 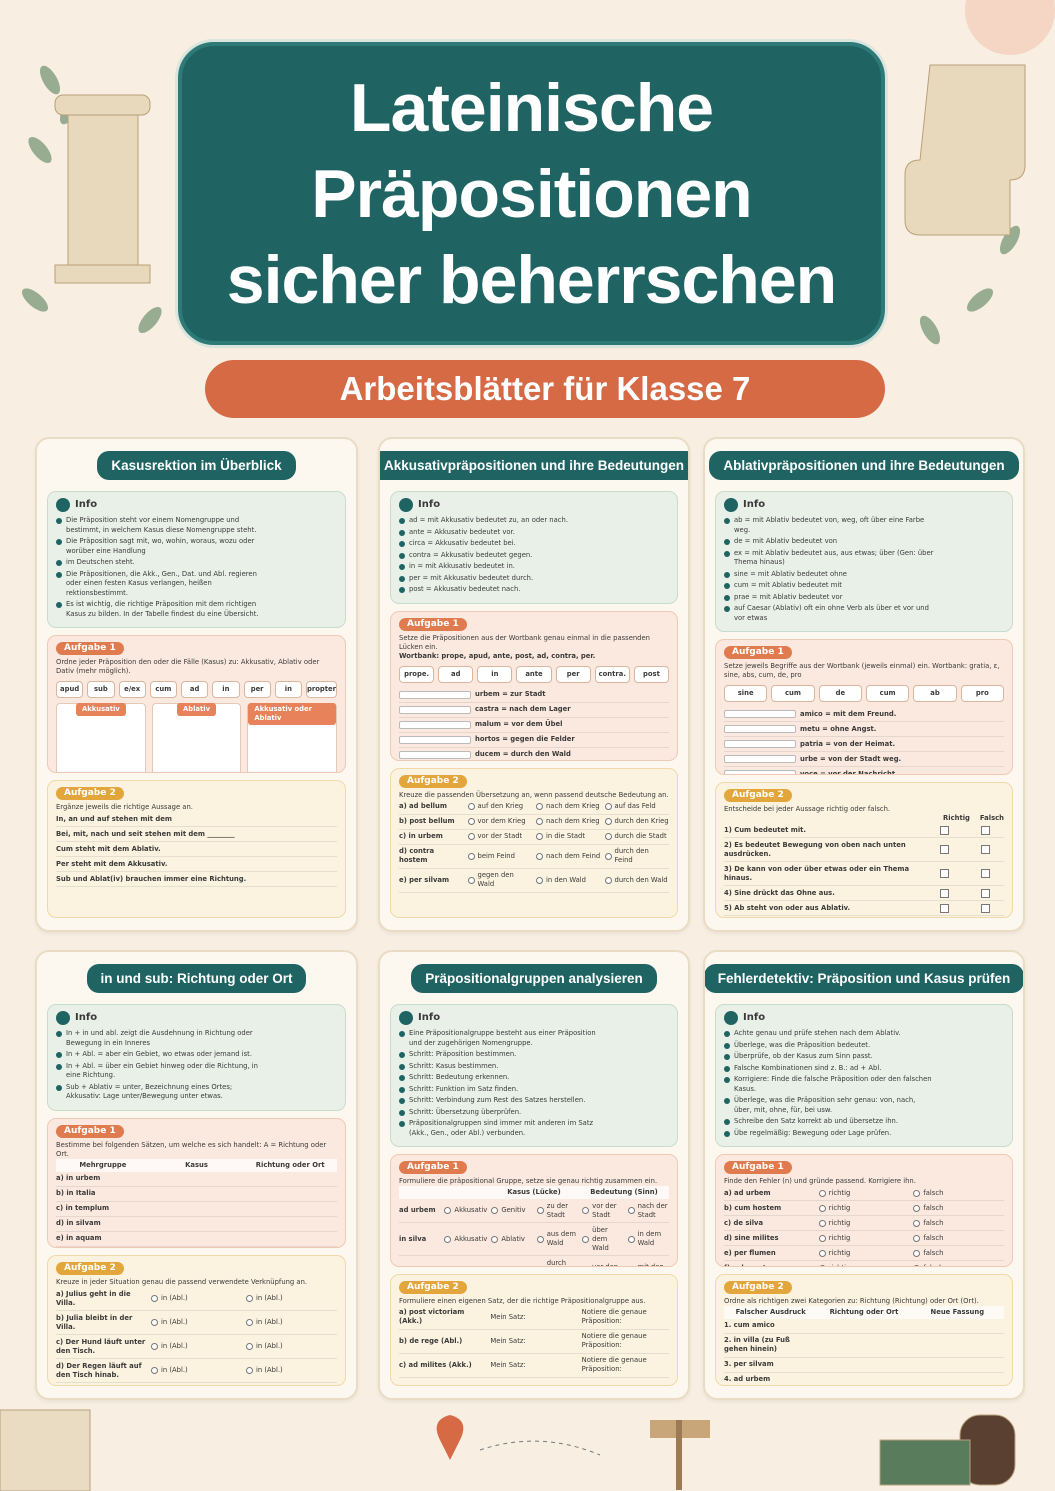 I want to click on cell: b) in Italia, so click(x=76, y=1193).